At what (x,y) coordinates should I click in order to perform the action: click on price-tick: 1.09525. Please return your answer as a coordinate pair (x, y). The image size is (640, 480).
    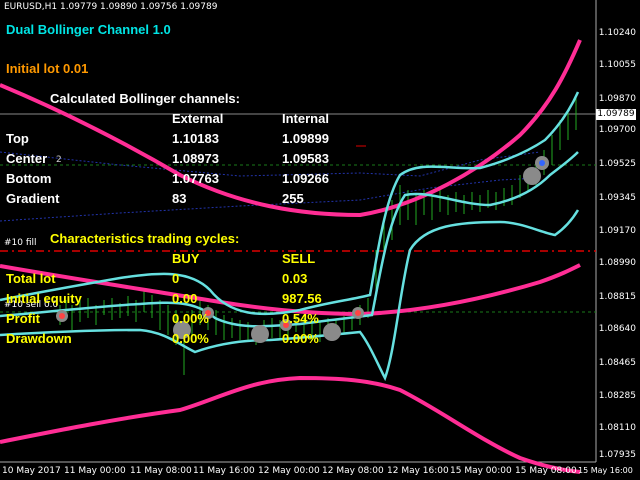
    Looking at the image, I should click on (617, 164).